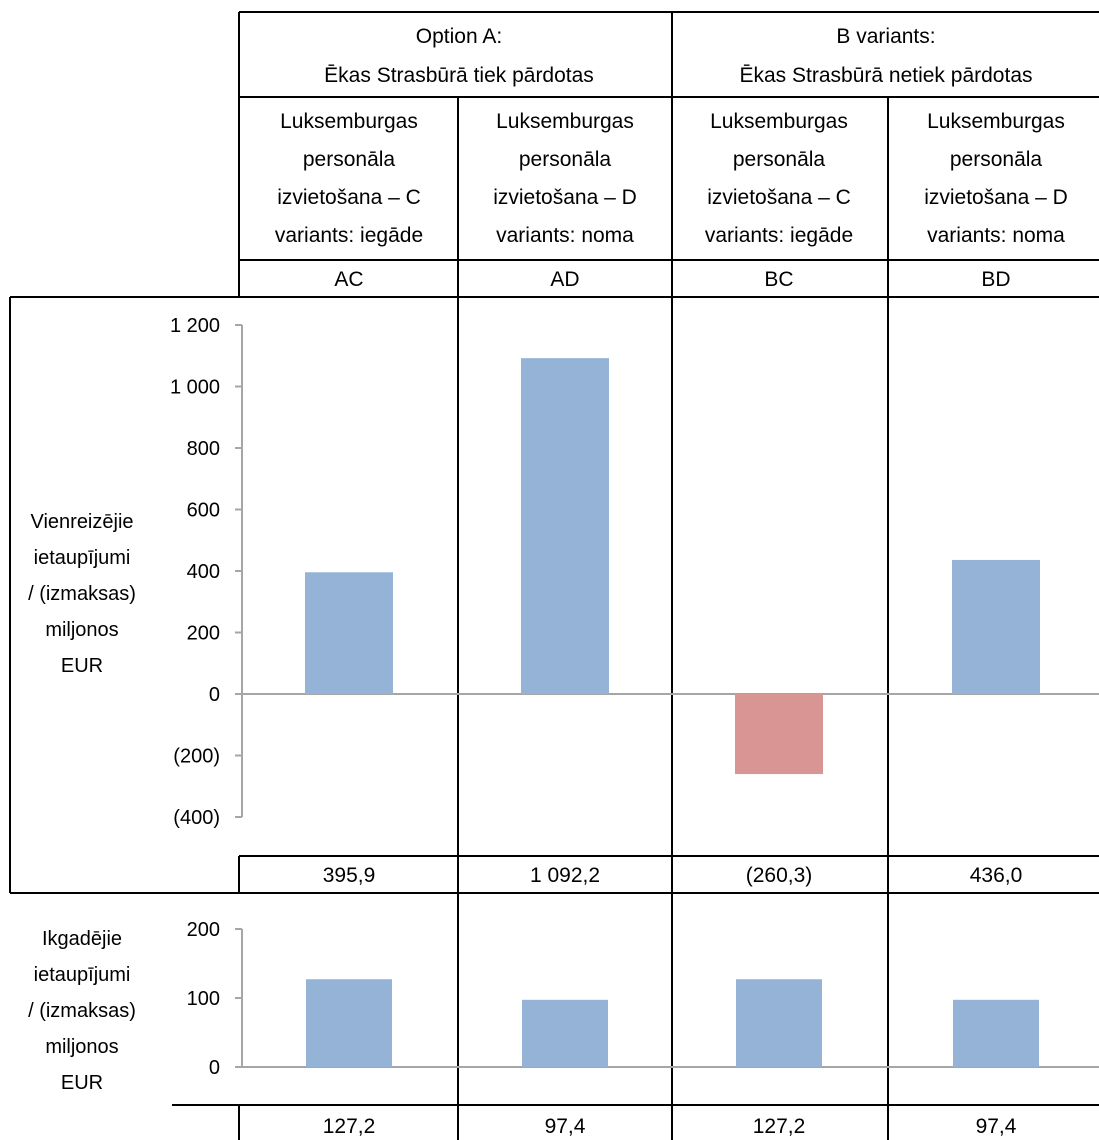 The height and width of the screenshot is (1140, 1099). Describe the element at coordinates (565, 235) in the screenshot. I see `scenario-ad-line4: variants: noma` at that location.